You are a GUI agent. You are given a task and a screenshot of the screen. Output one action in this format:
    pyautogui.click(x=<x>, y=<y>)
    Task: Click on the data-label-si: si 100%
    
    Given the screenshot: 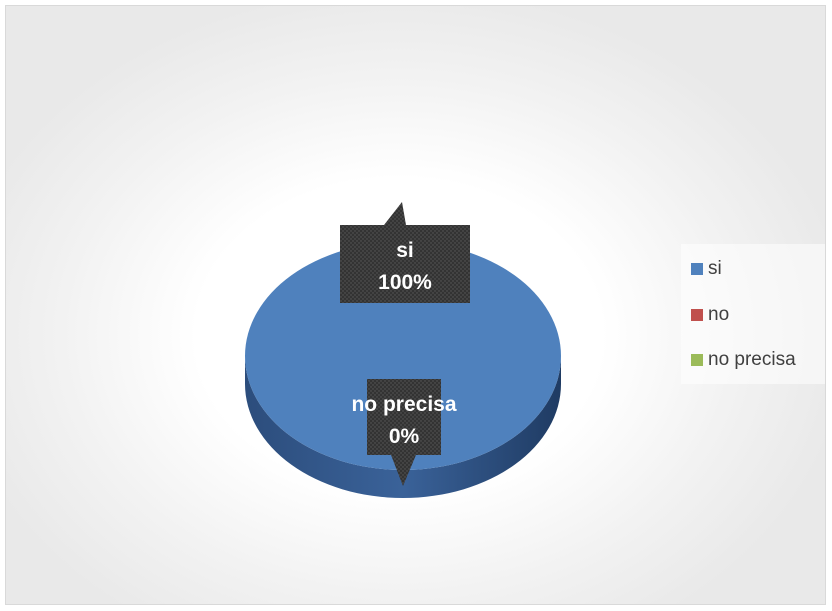 What is the action you would take?
    pyautogui.click(x=405, y=252)
    